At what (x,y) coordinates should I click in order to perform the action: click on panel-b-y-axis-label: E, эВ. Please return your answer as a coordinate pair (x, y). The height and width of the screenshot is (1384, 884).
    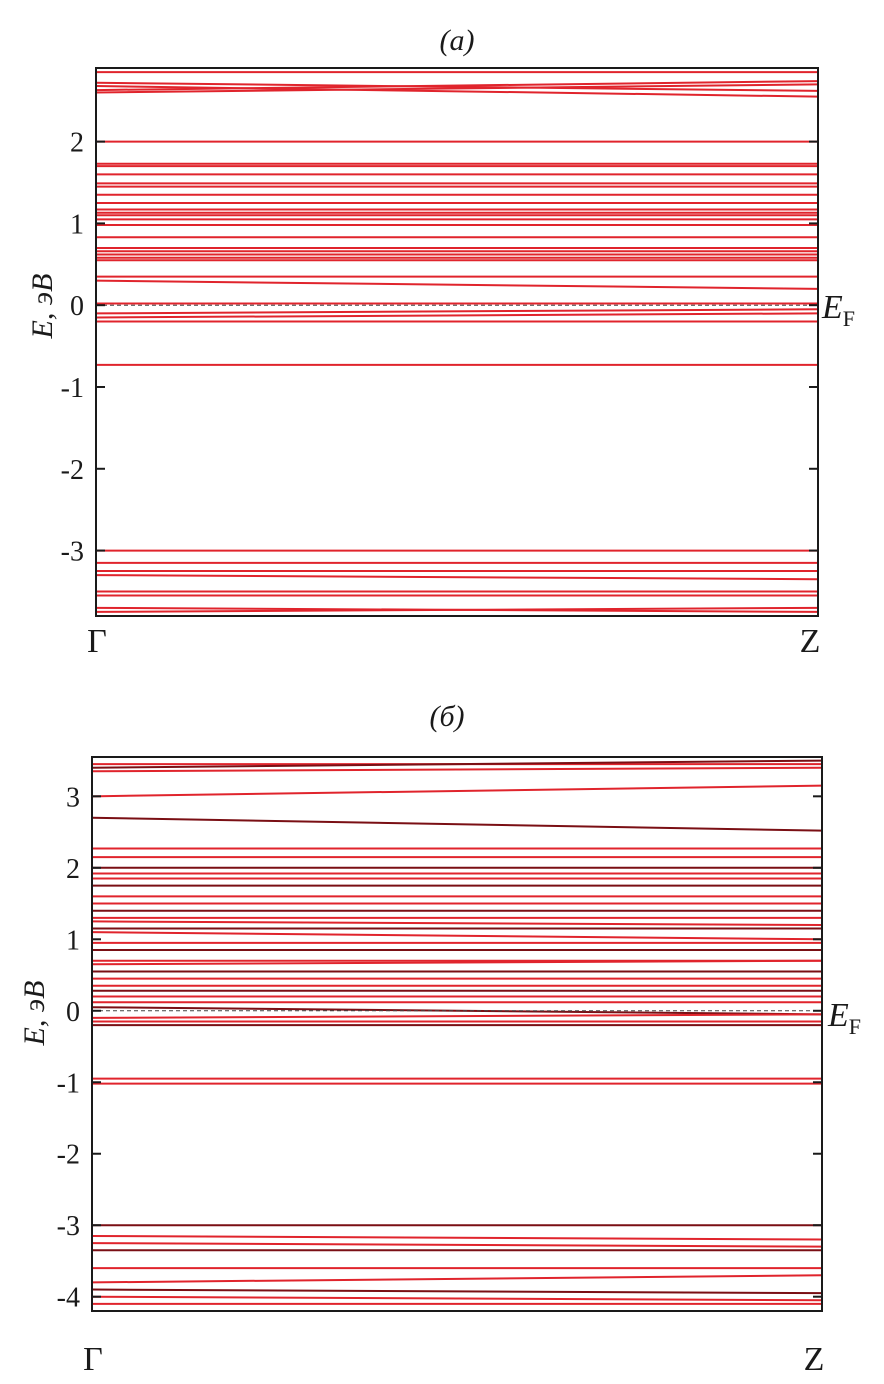
    Looking at the image, I should click on (34, 1014).